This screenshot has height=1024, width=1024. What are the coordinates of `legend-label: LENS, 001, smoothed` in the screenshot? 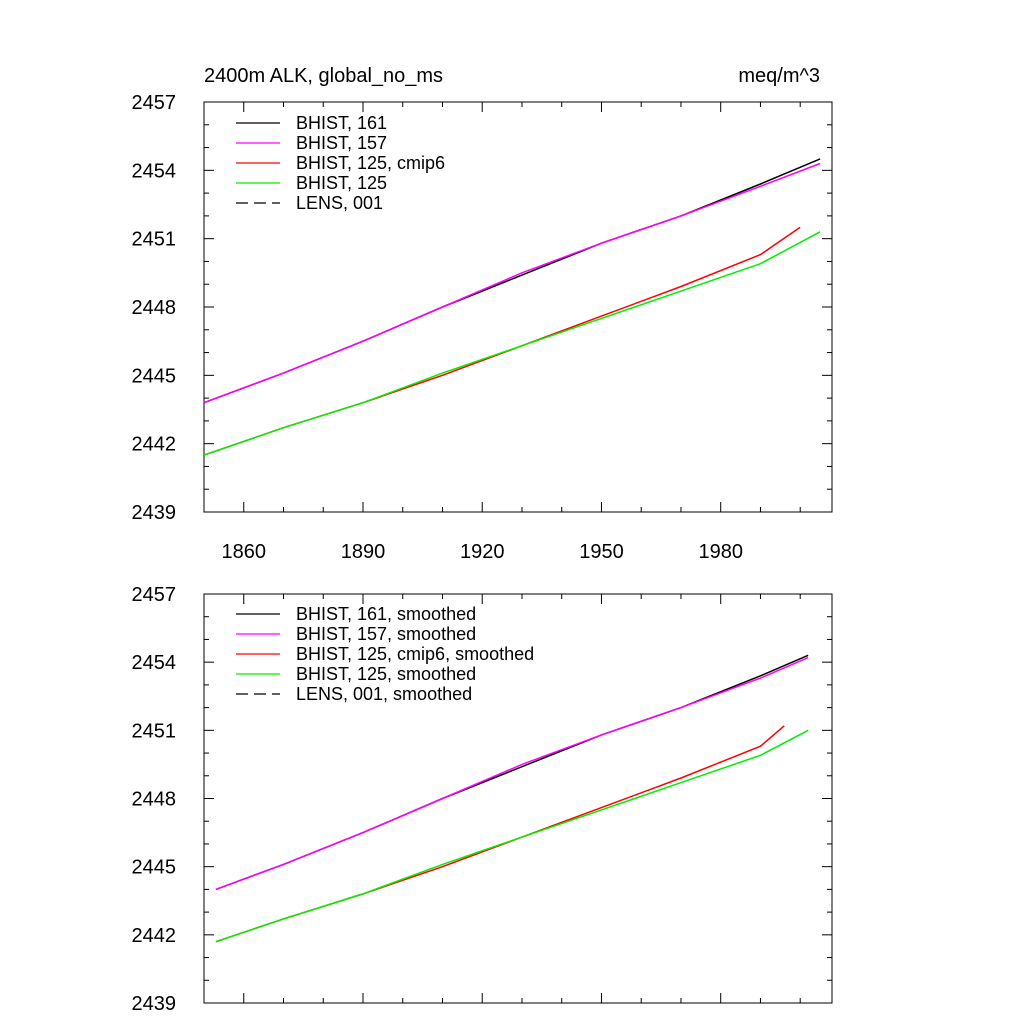 It's located at (384, 694).